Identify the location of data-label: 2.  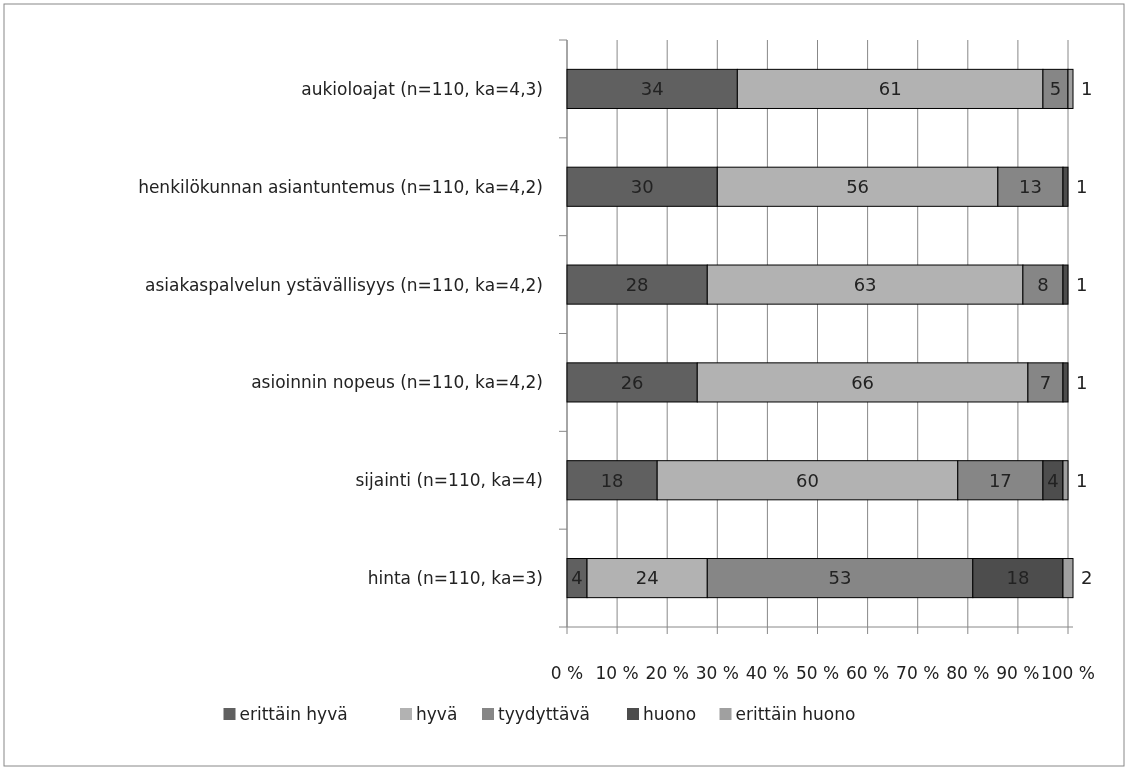
(1087, 578).